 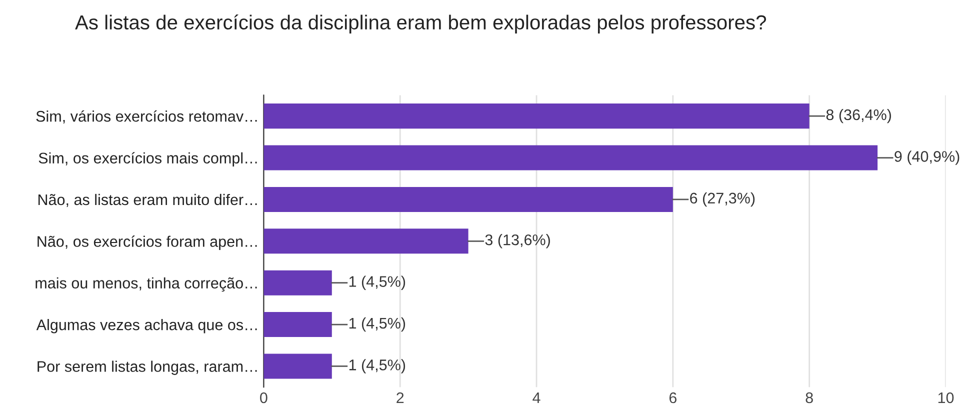 What do you see at coordinates (517, 241) in the screenshot?
I see `data-label: 3 (13,6%)` at bounding box center [517, 241].